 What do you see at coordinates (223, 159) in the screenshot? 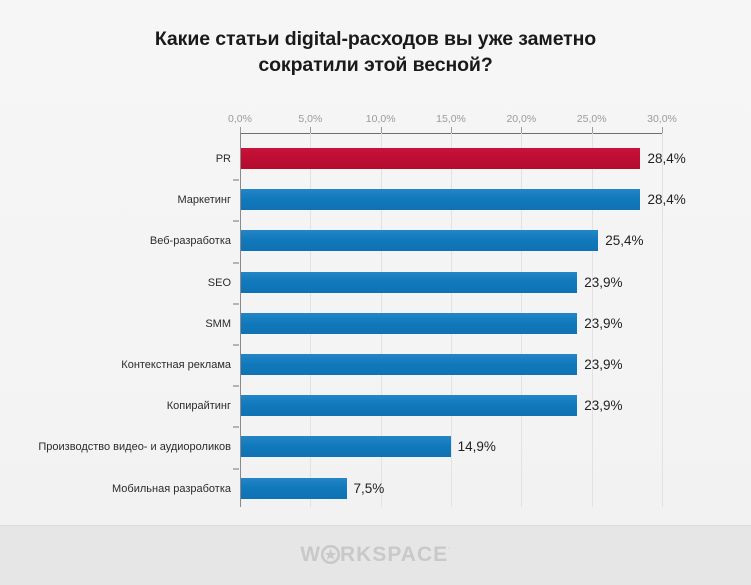
I see `category-label: PR` at bounding box center [223, 159].